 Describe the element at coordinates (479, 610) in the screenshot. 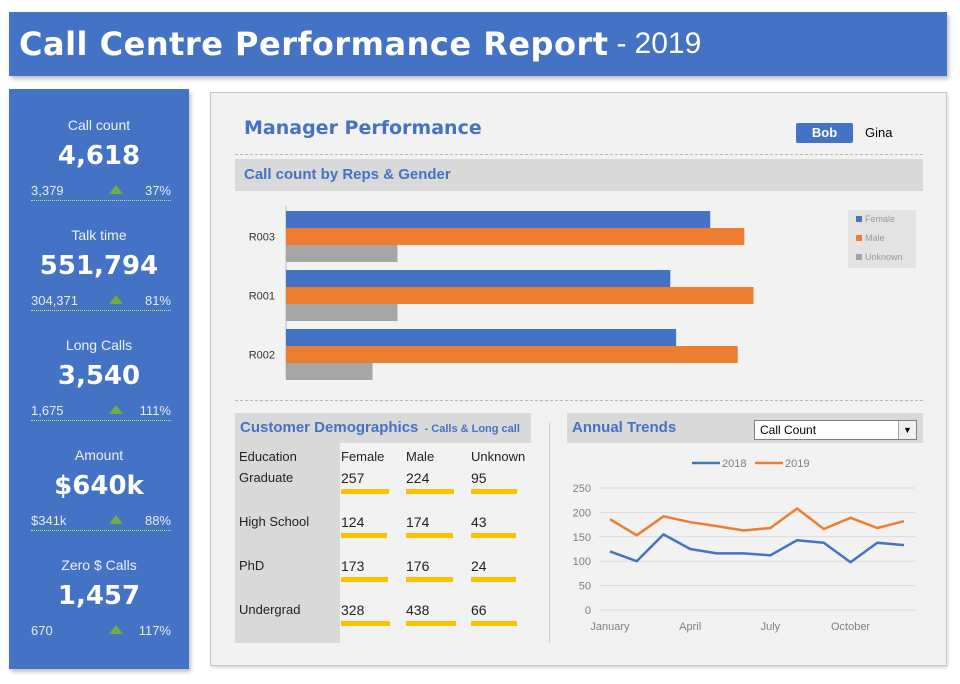

I see `cell-value: 66` at that location.